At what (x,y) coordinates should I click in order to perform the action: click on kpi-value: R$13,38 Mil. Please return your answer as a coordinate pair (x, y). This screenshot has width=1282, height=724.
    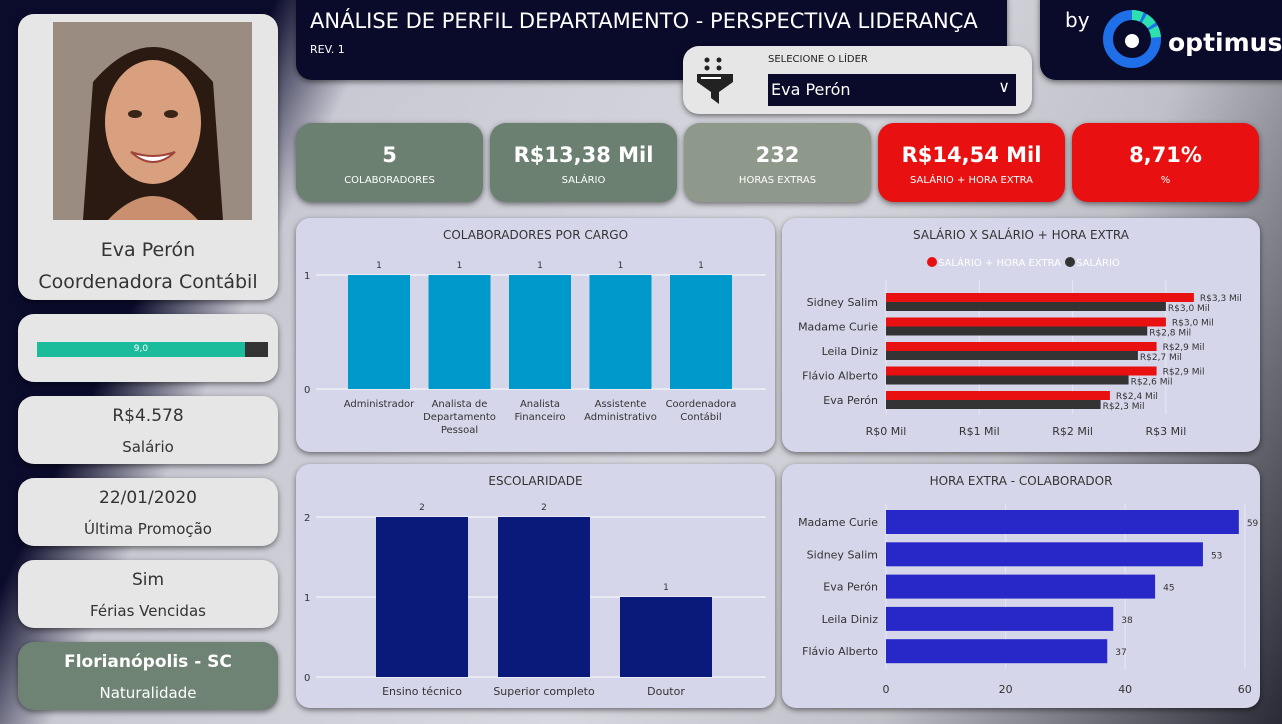
    Looking at the image, I should click on (583, 155).